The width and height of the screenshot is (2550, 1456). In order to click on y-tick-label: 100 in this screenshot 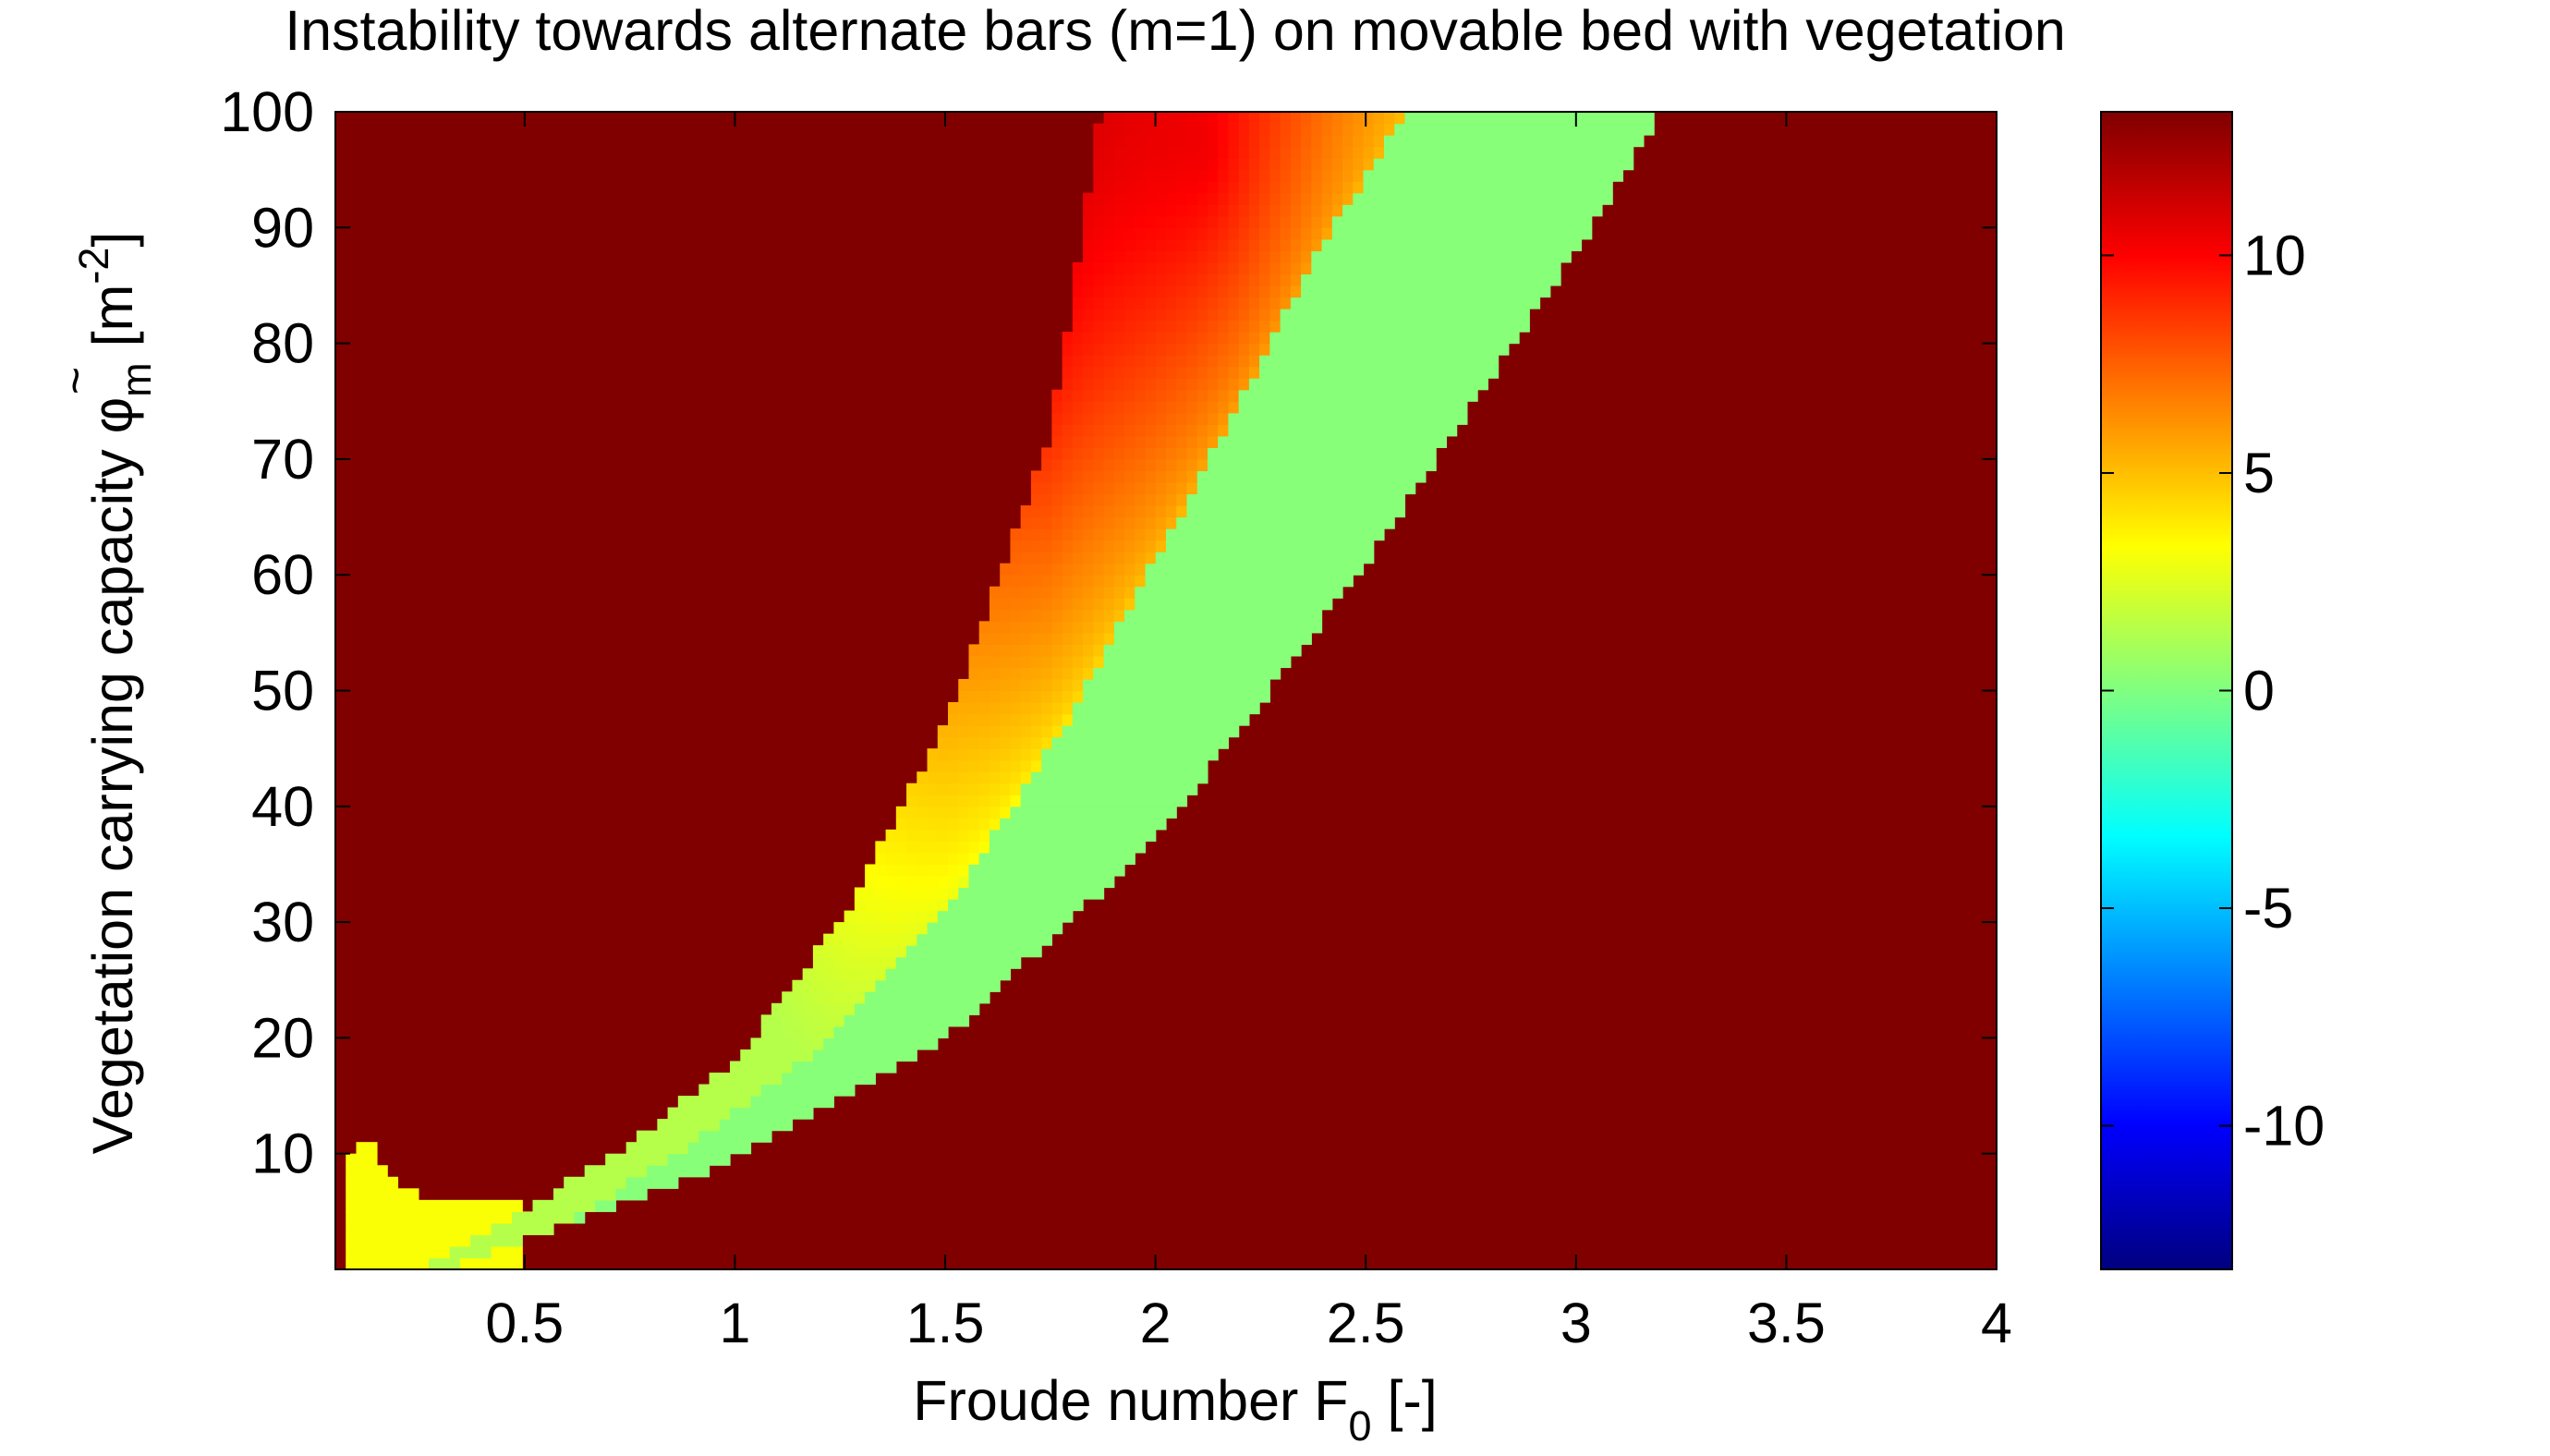, I will do `click(267, 111)`.